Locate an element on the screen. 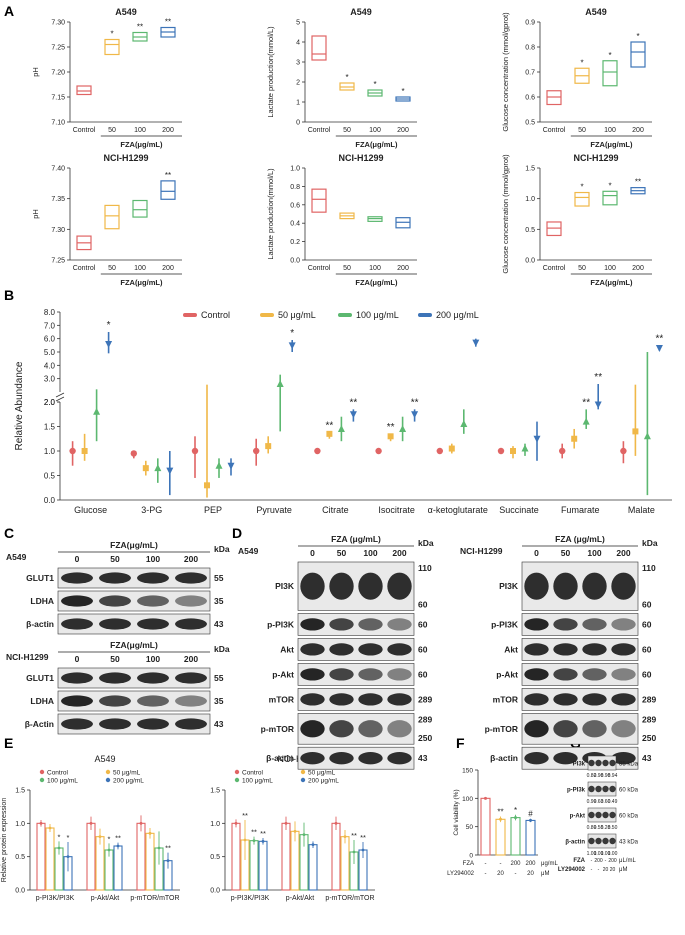  y-tick-label: 7.40 is located at coordinates (58, 169).